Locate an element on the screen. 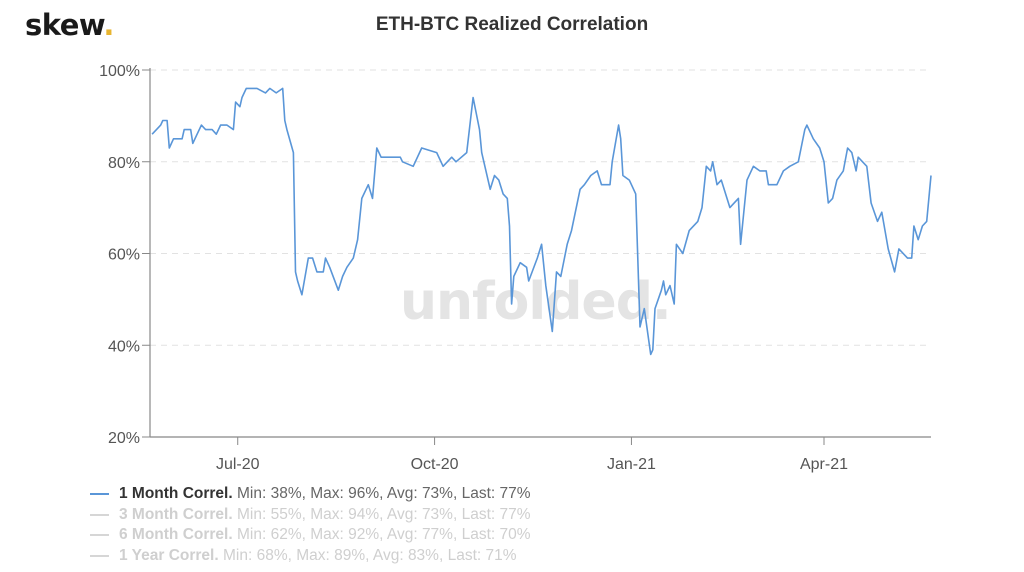 The height and width of the screenshot is (572, 1024). x-tick-label: Apr-21 is located at coordinates (824, 464).